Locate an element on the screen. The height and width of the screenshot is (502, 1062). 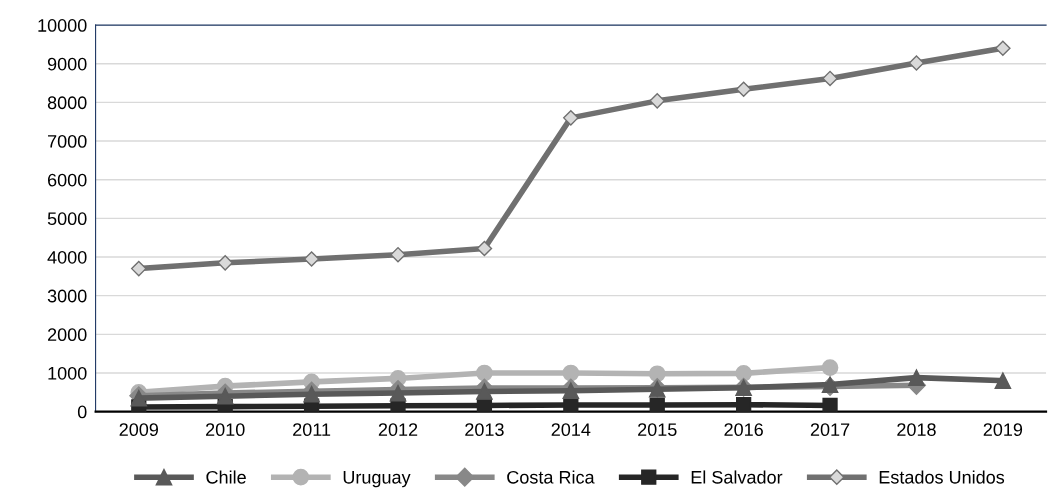
y-tick-label: 7000 is located at coordinates (67, 141).